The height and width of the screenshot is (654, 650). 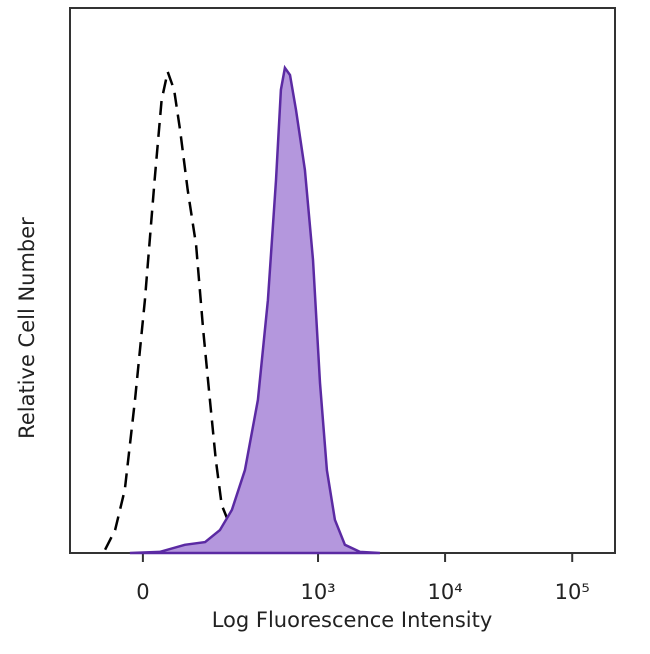 What do you see at coordinates (352, 620) in the screenshot?
I see `x-axis-label: Log Fluorescence Intensity` at bounding box center [352, 620].